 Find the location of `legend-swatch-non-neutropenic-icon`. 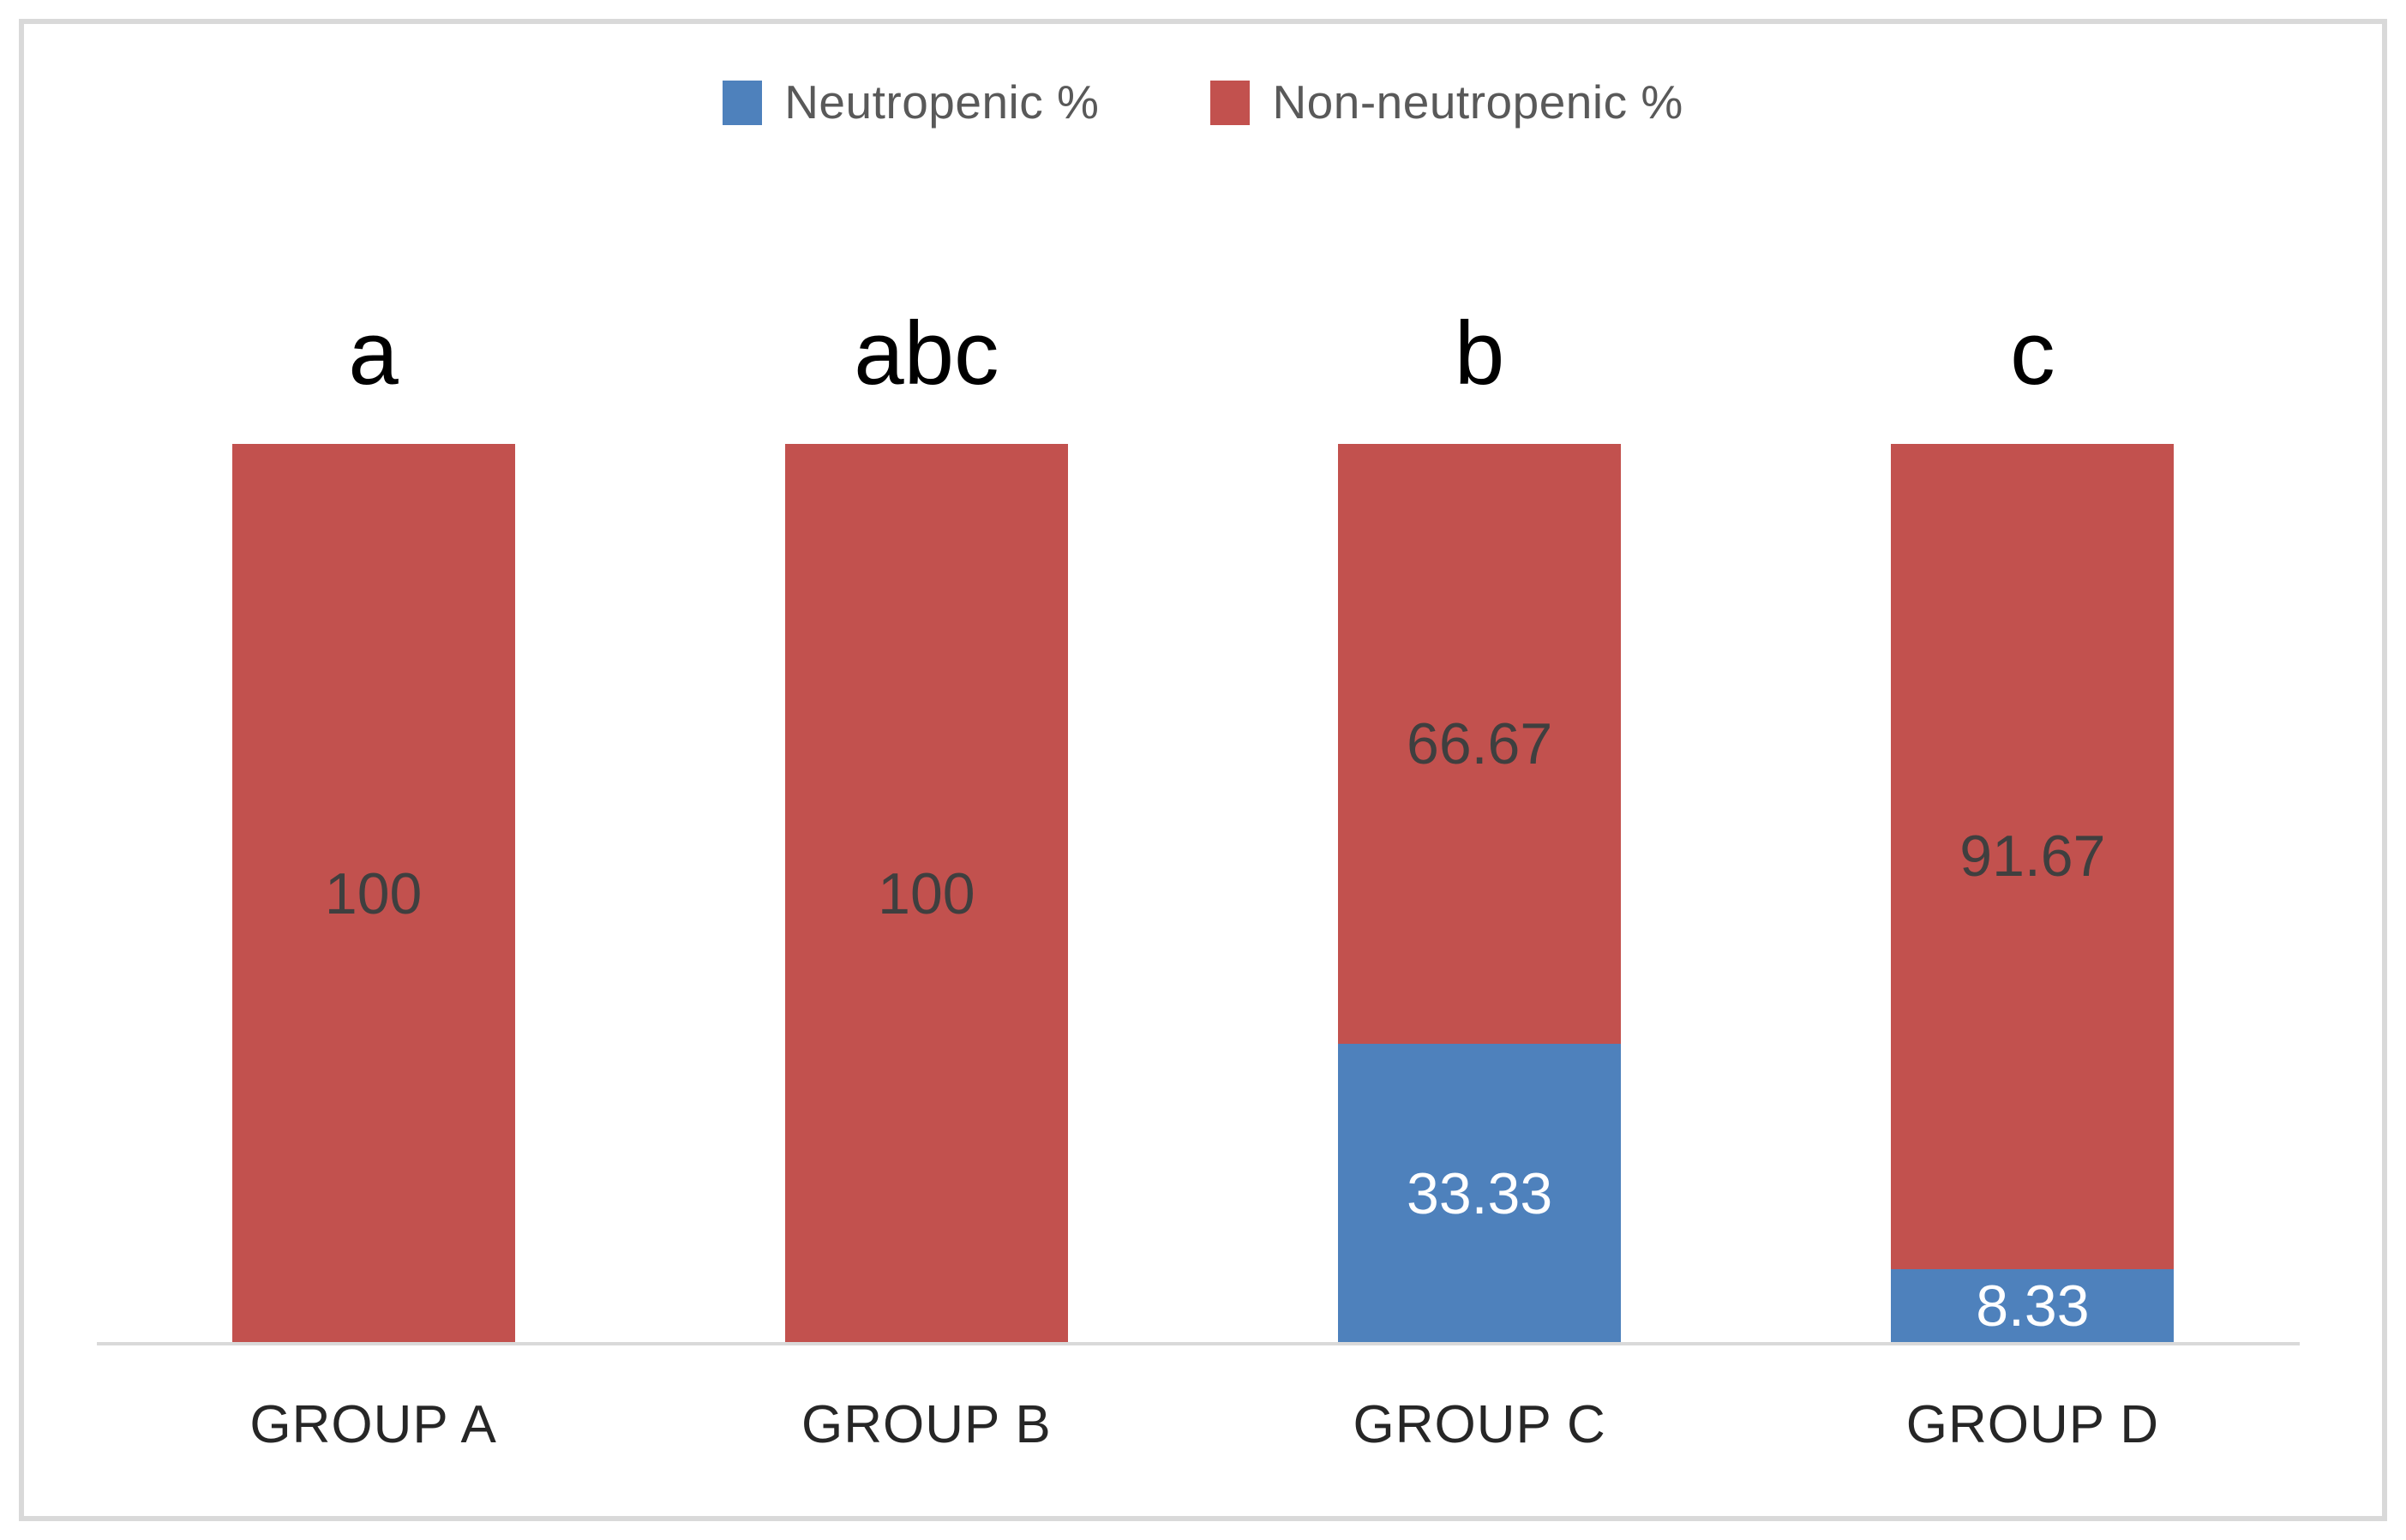

legend-swatch-non-neutropenic-icon is located at coordinates (1230, 102).